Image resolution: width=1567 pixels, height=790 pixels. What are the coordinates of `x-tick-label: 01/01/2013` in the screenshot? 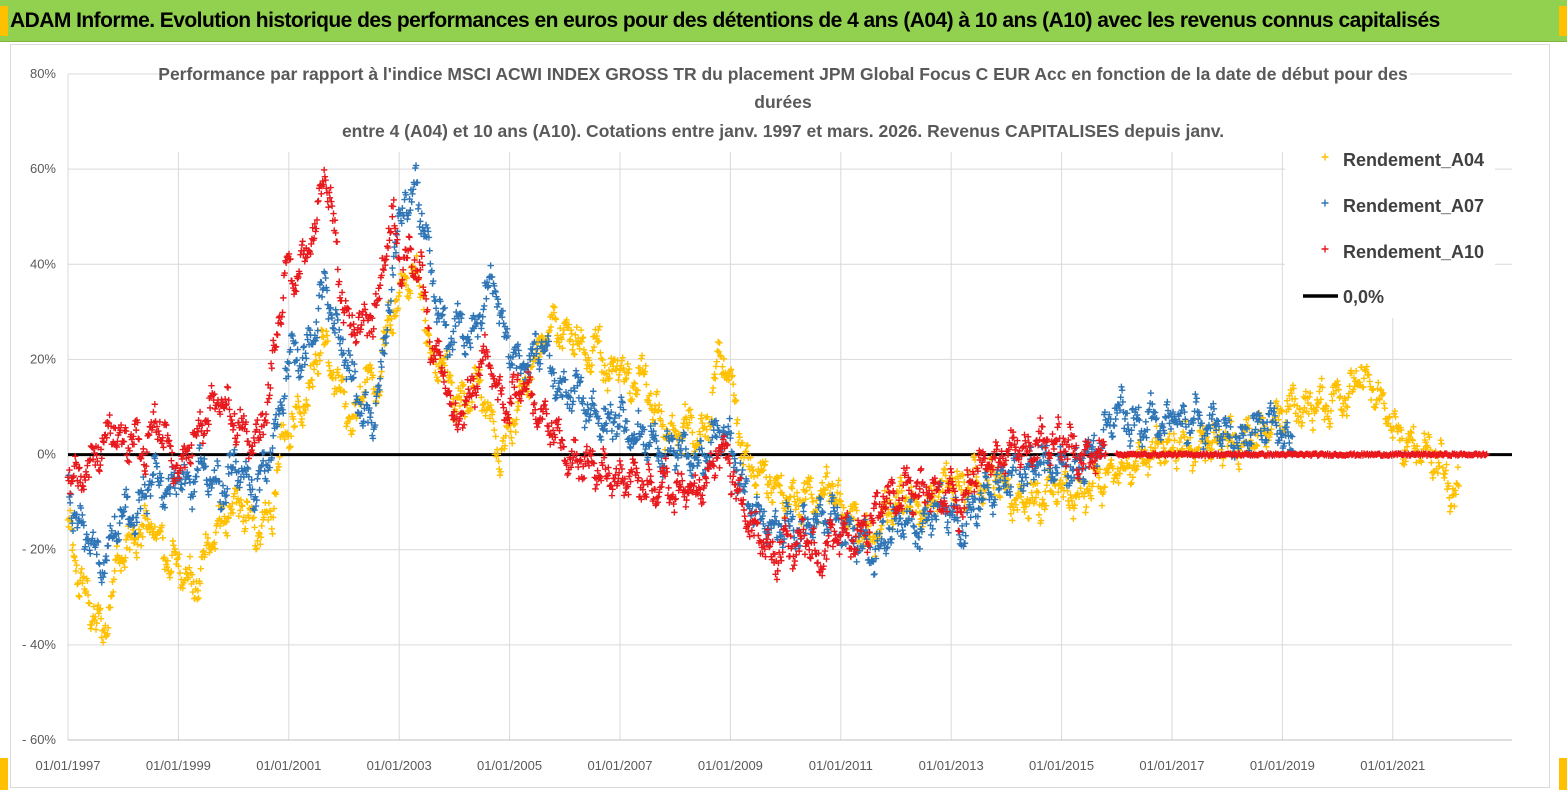 It's located at (951, 765).